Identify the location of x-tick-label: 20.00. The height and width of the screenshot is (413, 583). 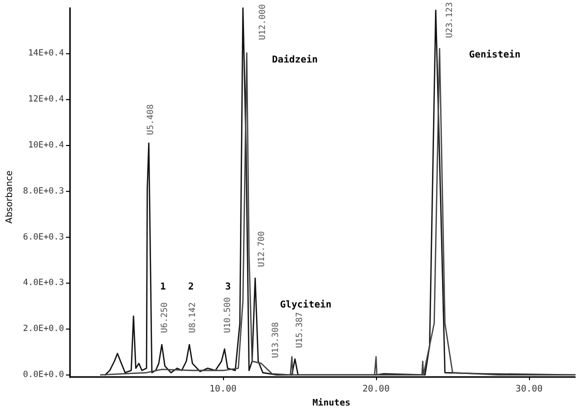
(376, 389).